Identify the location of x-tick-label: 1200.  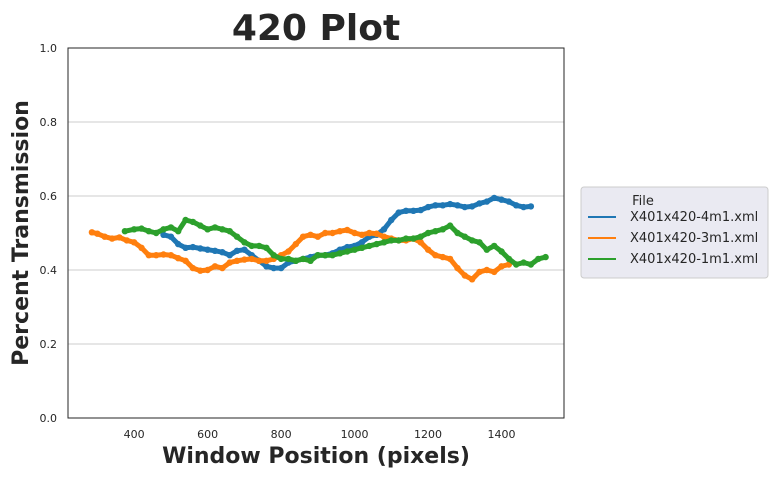
(428, 434).